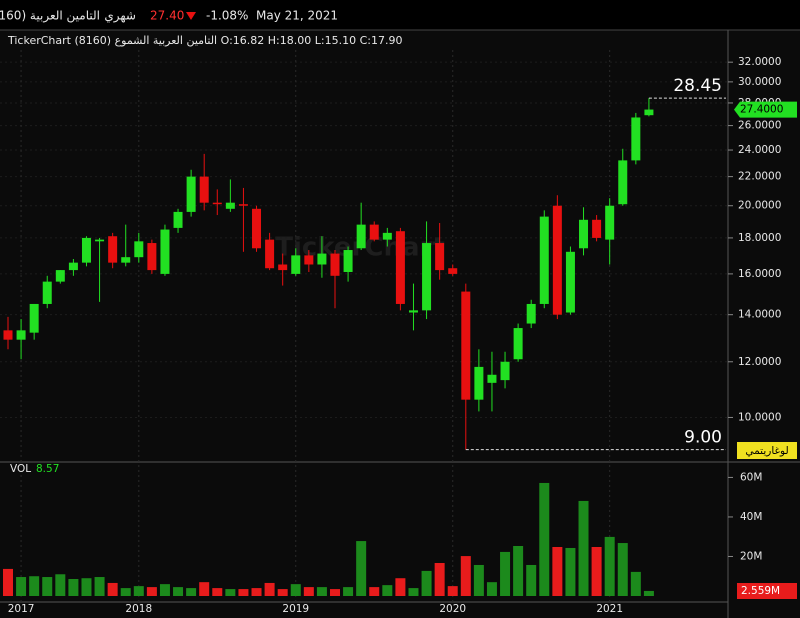 The width and height of the screenshot is (800, 618). What do you see at coordinates (751, 517) in the screenshot?
I see `y-tick-label: 40M` at bounding box center [751, 517].